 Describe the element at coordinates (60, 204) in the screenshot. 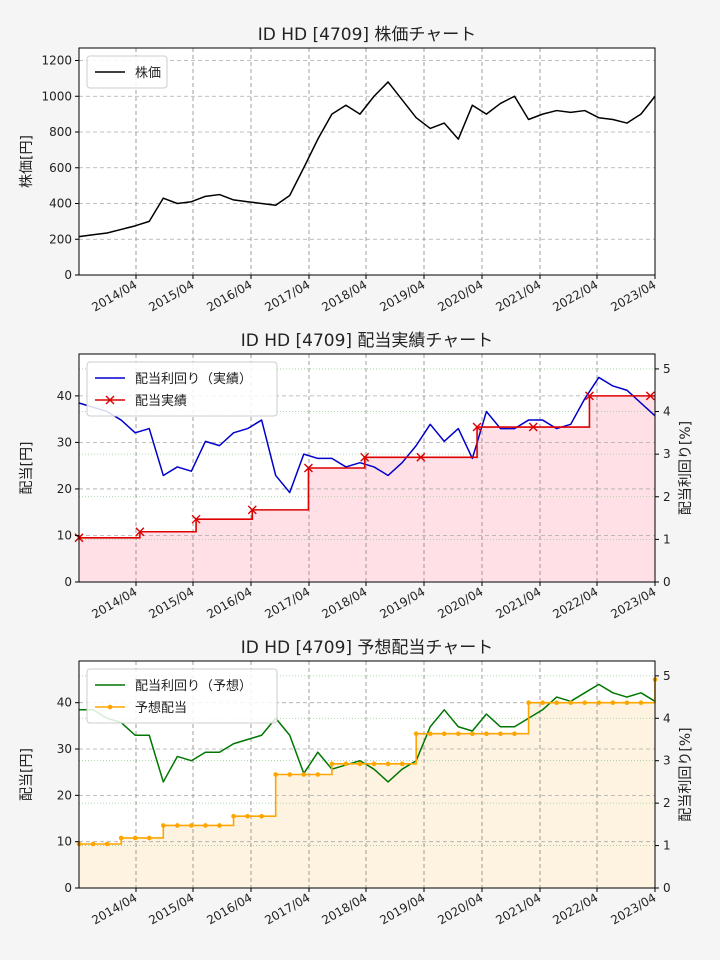

I see `y-tick-label: 400` at that location.